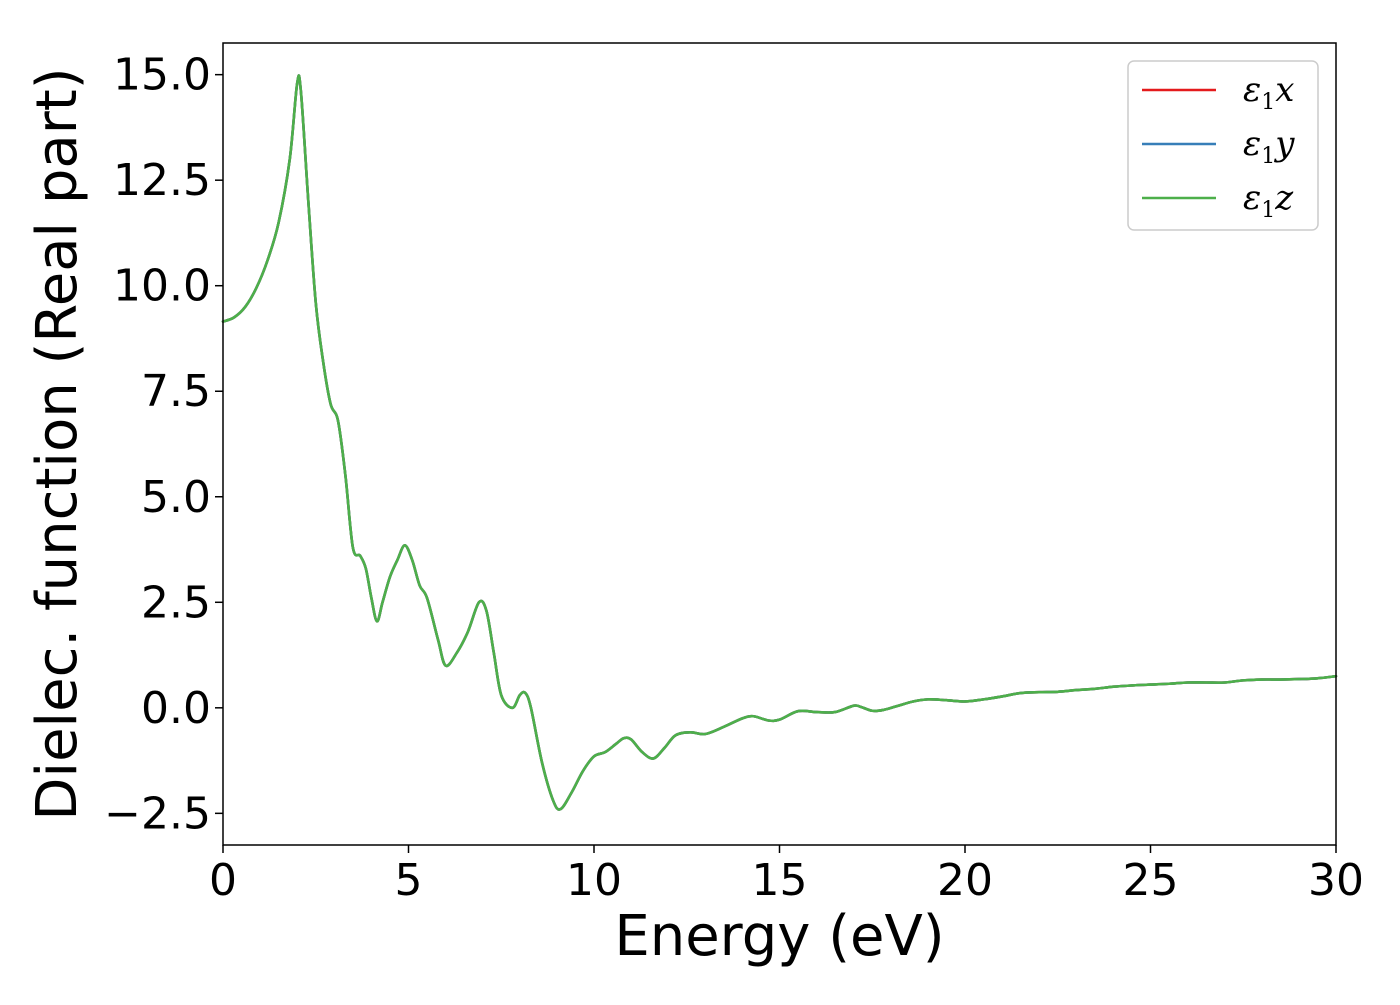 The width and height of the screenshot is (1400, 1005). Describe the element at coordinates (176, 708) in the screenshot. I see `y-tick-label: 0.0` at that location.